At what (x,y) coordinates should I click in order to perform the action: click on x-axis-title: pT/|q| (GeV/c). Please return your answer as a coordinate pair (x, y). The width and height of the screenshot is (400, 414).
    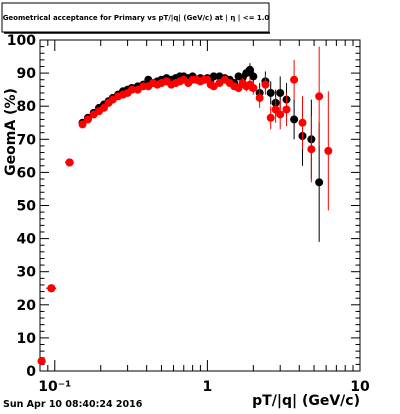
    Looking at the image, I should click on (306, 401).